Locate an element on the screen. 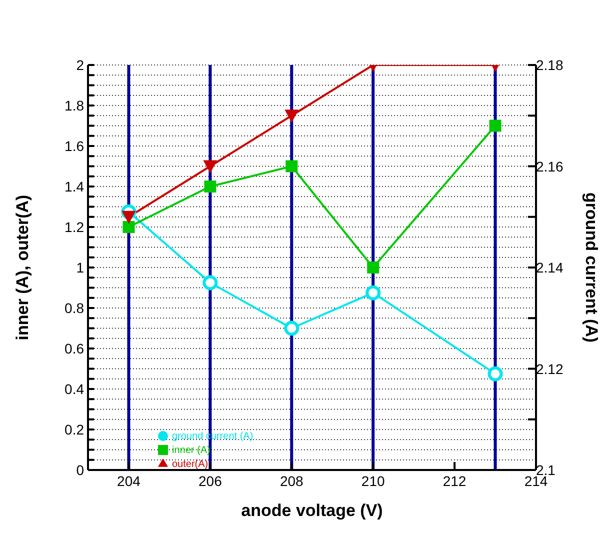  y-axis-title: inner (A), outer(A) is located at coordinates (22, 267).